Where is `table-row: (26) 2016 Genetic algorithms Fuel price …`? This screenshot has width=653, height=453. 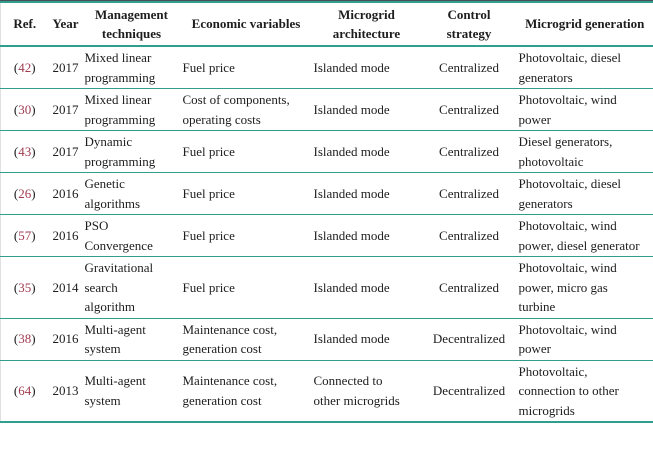
table-row: (26) 2016 Genetic algorithms Fuel price … is located at coordinates (326, 193).